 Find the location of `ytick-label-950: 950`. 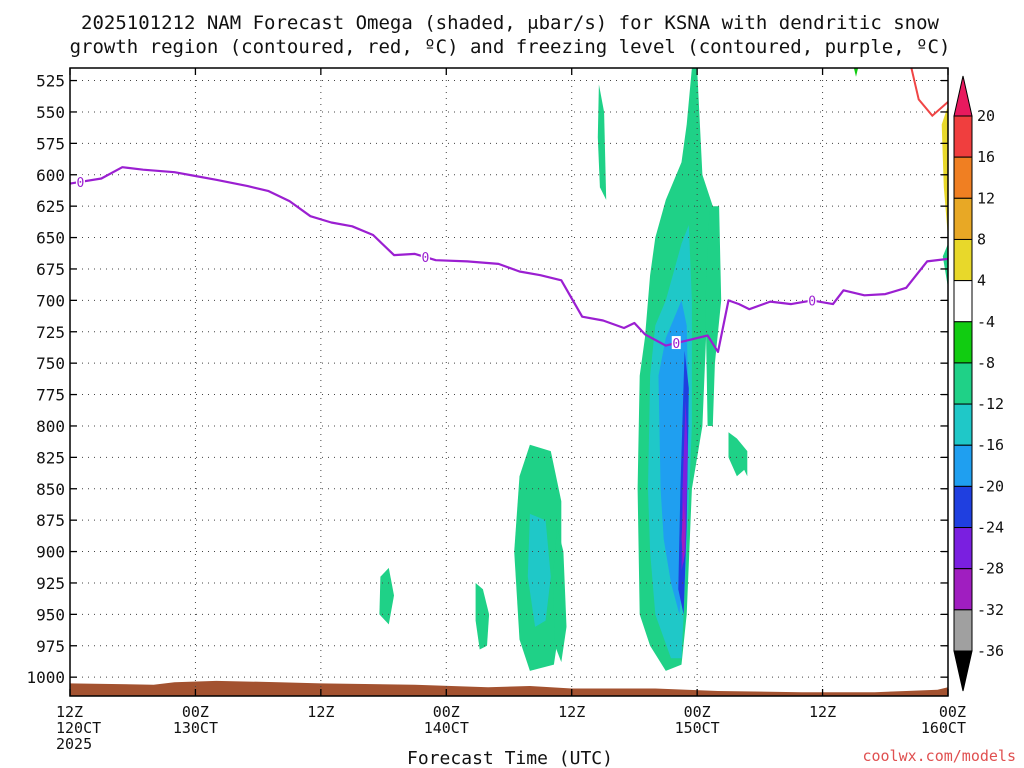

ytick-label-950: 950 is located at coordinates (50, 614).